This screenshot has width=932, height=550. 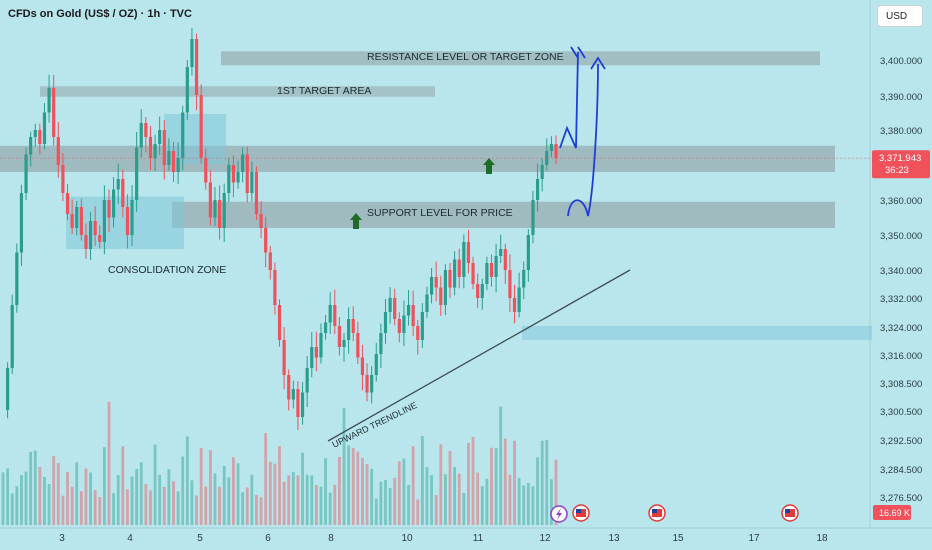 What do you see at coordinates (578, 52) in the screenshot?
I see `arrowhead-1-icon` at bounding box center [578, 52].